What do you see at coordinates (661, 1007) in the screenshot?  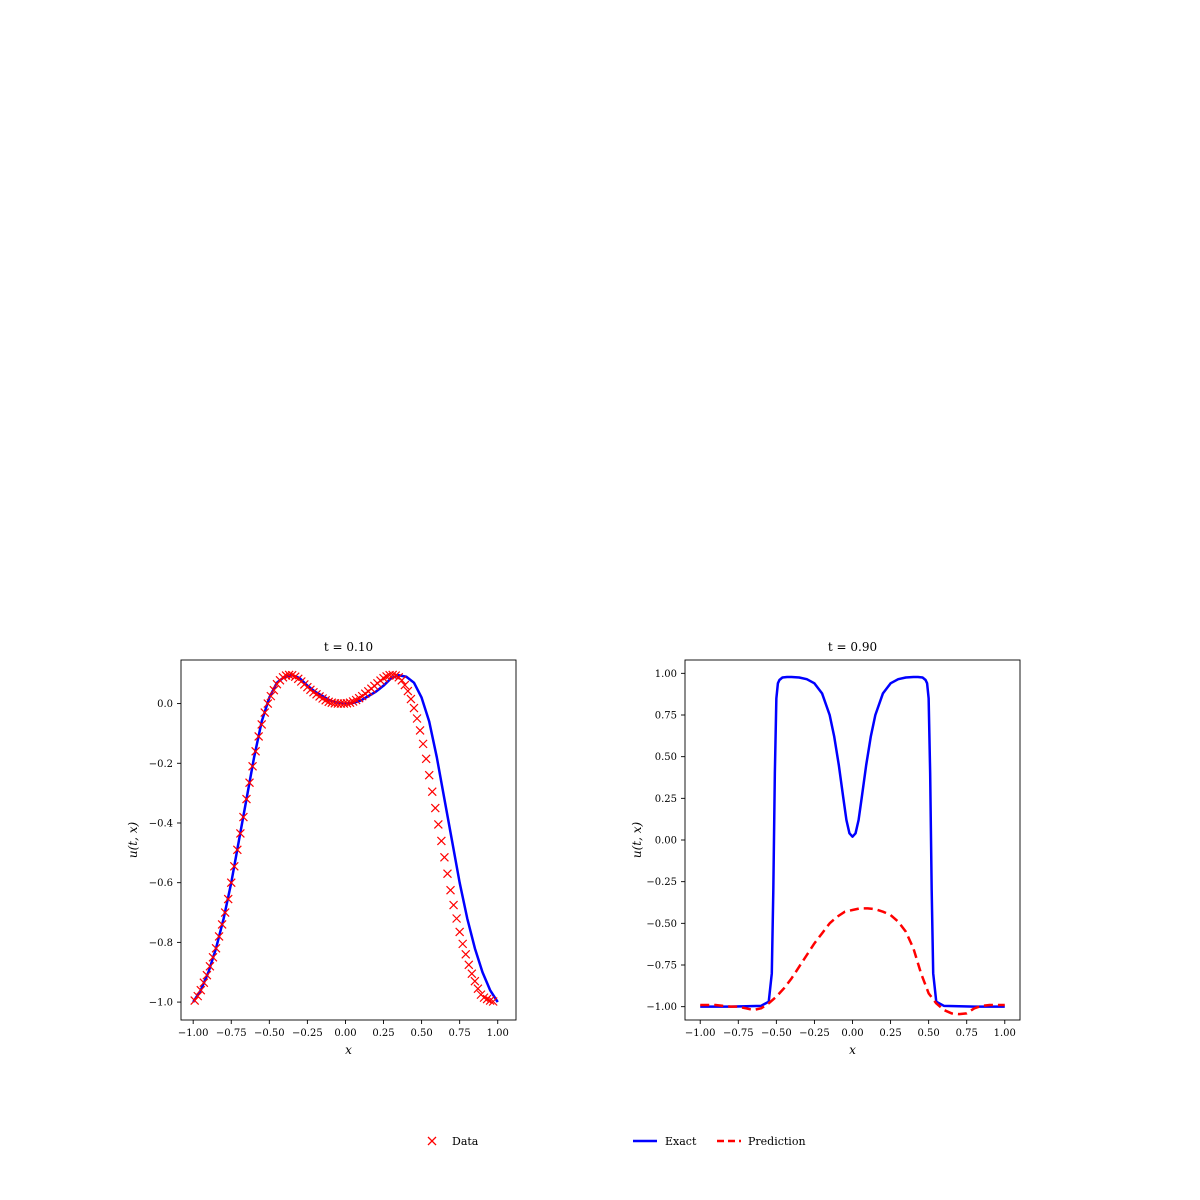 I see `y-tick-label: −1.00` at bounding box center [661, 1007].